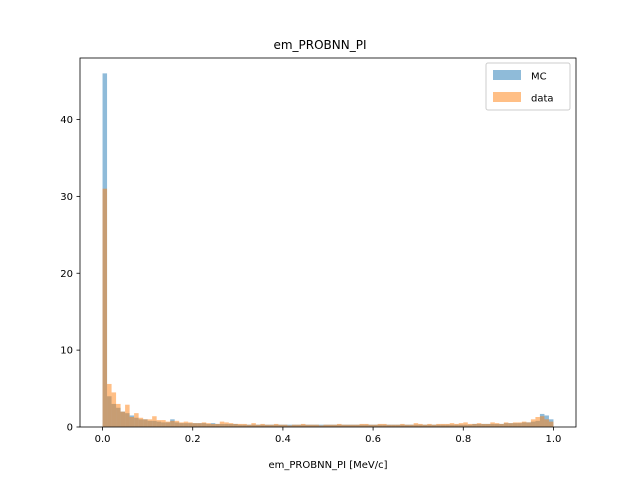  What do you see at coordinates (66, 120) in the screenshot?
I see `y-tick-label: 40` at bounding box center [66, 120].